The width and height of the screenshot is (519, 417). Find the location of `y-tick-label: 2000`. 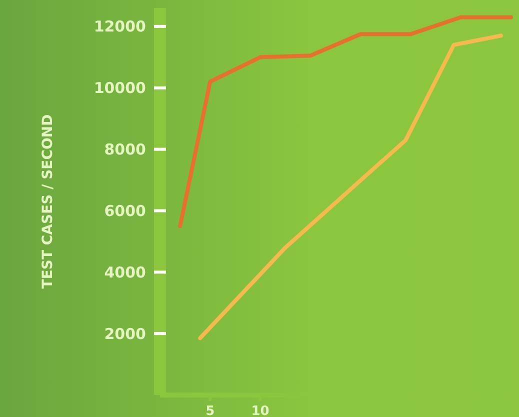

y-tick-label: 2000 is located at coordinates (125, 333).